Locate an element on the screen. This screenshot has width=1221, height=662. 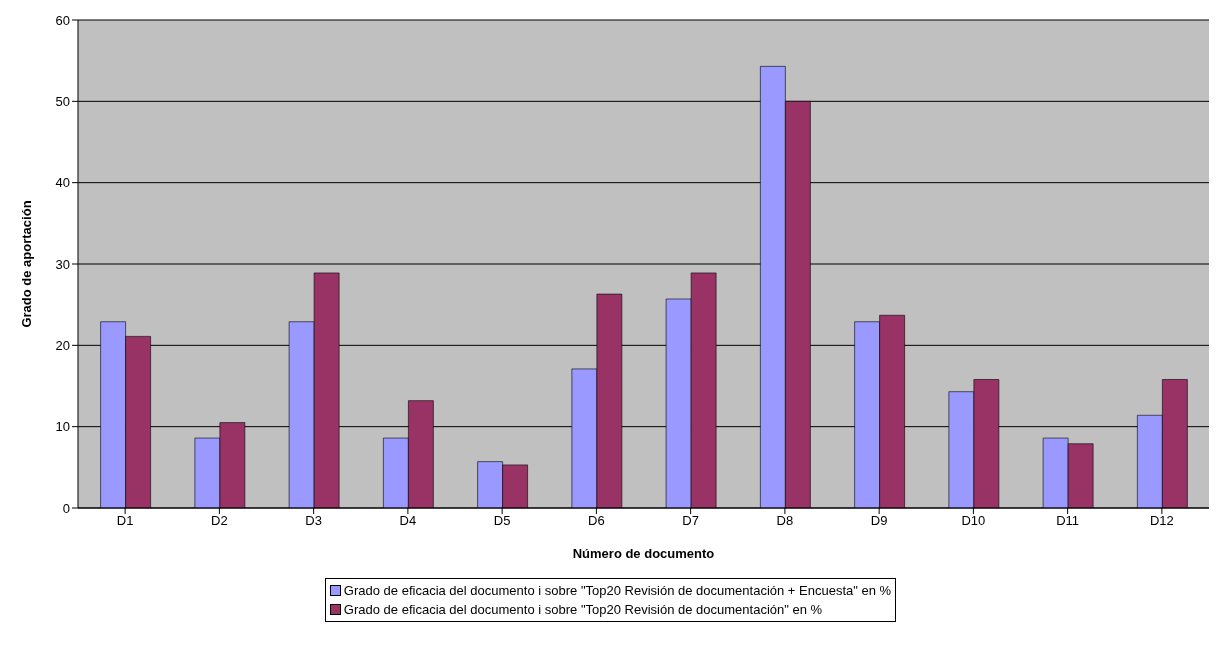
y-tick-label: 40 is located at coordinates (62, 183).